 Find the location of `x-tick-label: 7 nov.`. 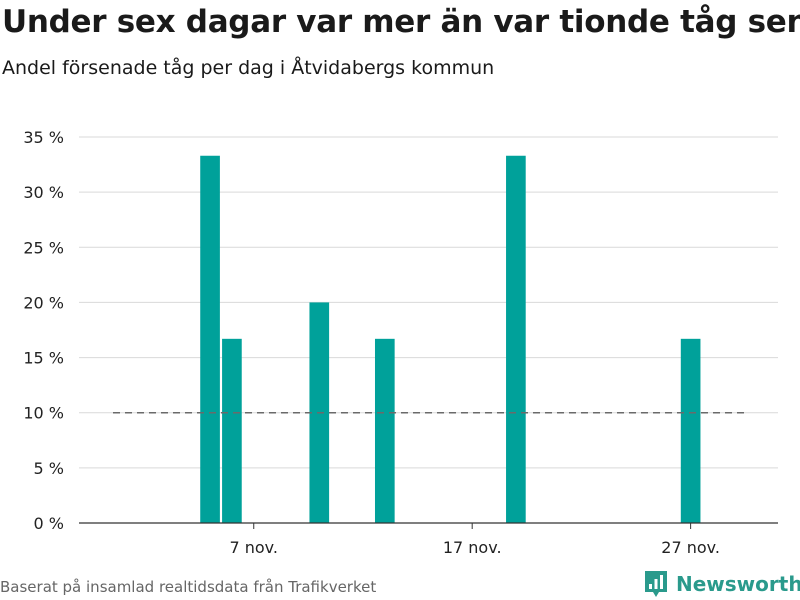

x-tick-label: 7 nov. is located at coordinates (253, 547).